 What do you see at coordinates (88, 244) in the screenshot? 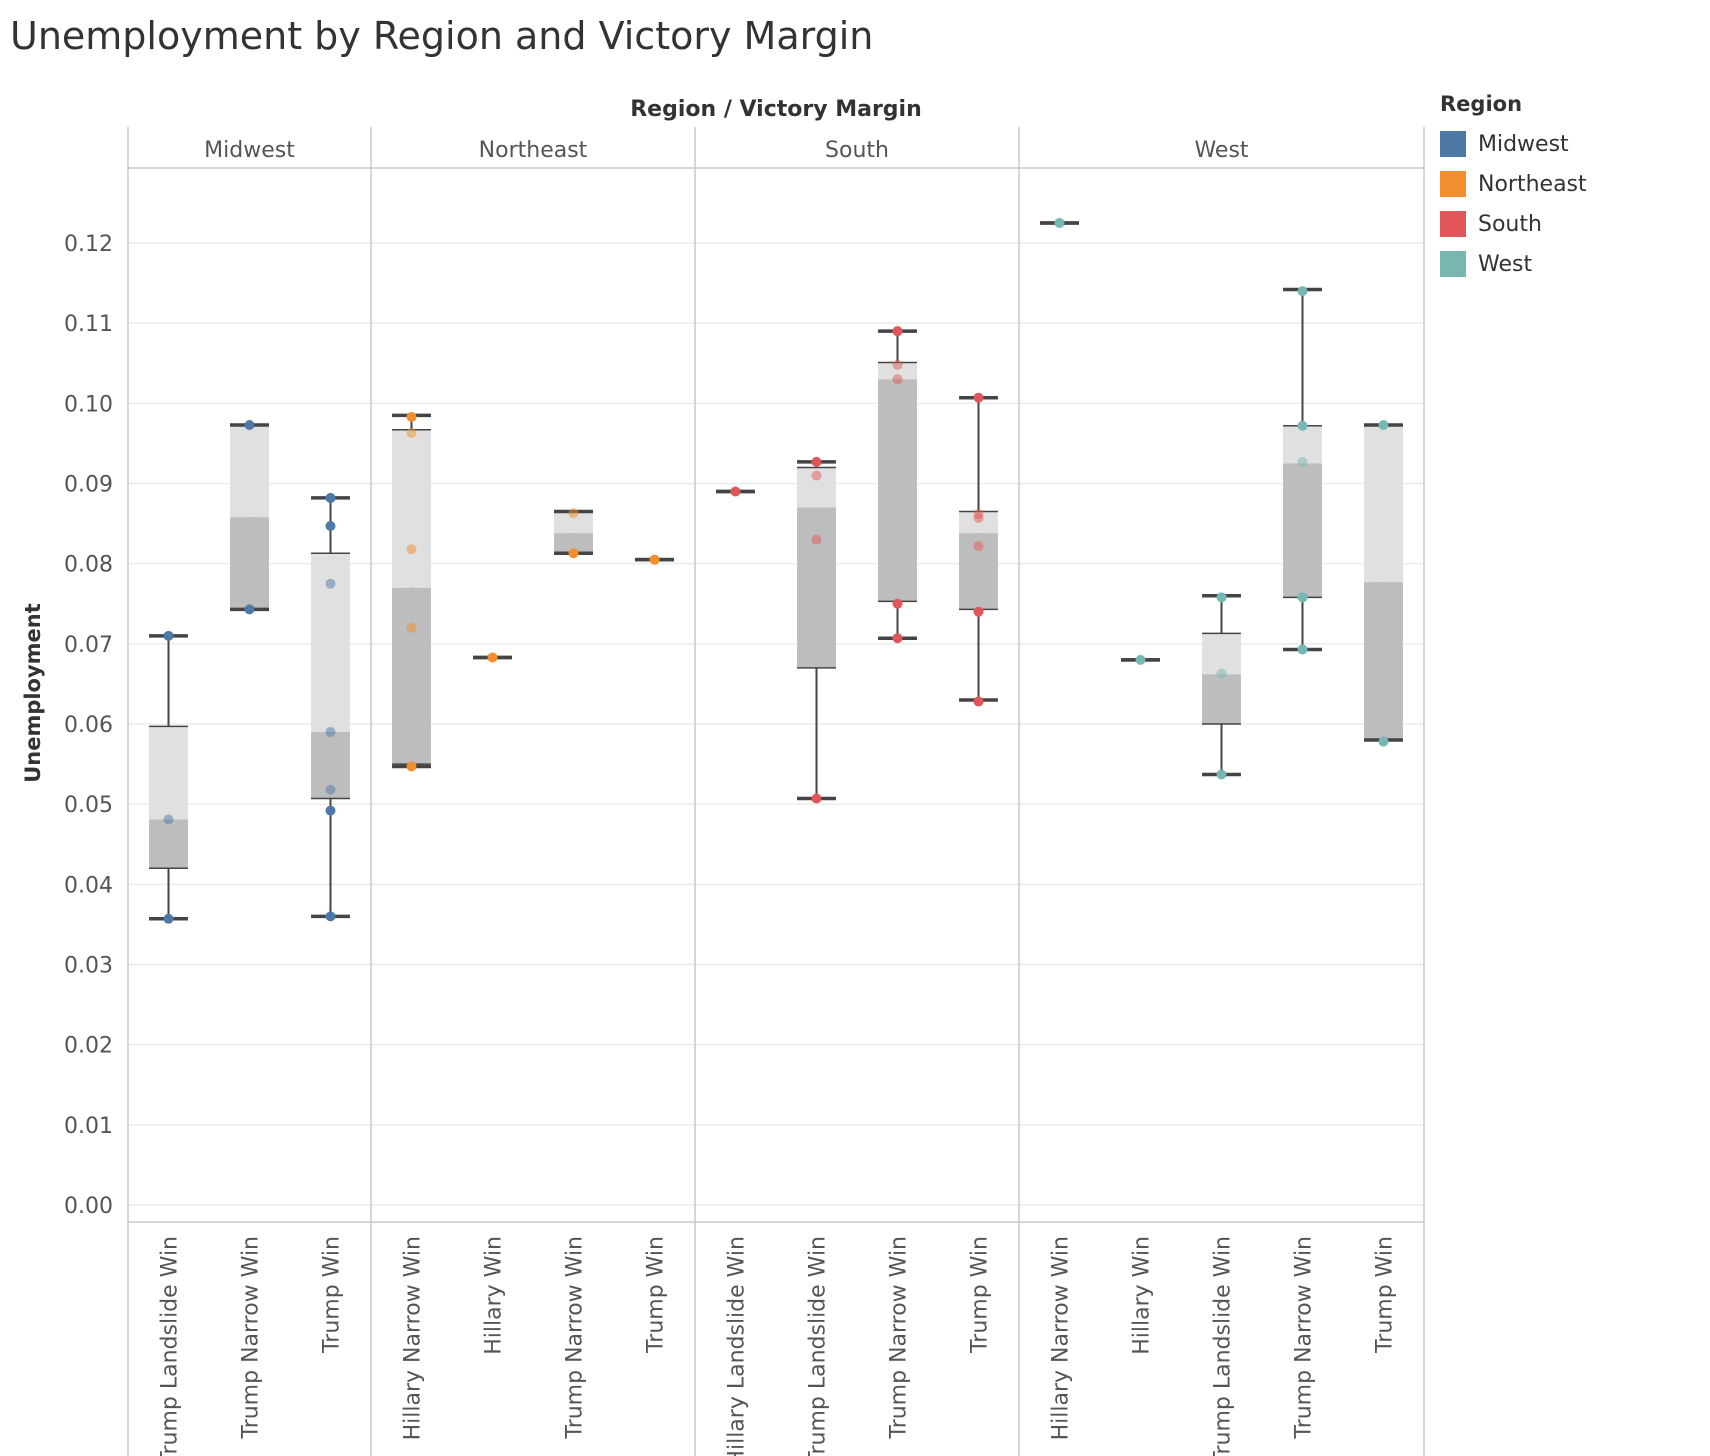
I see `y-tick-label: 0.12` at bounding box center [88, 244].